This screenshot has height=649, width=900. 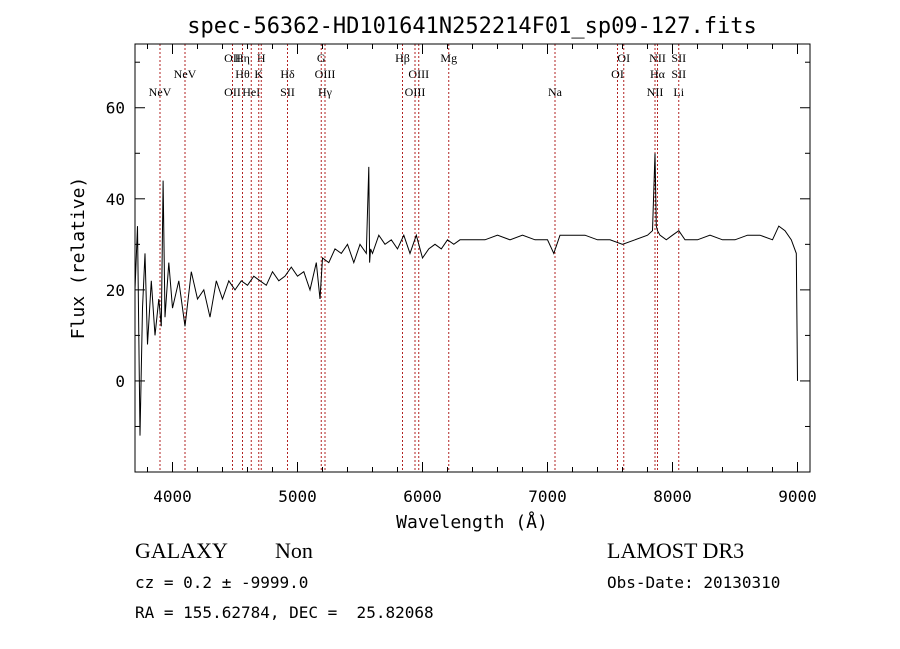 What do you see at coordinates (115, 108) in the screenshot?
I see `y-tick-label: 60` at bounding box center [115, 108].